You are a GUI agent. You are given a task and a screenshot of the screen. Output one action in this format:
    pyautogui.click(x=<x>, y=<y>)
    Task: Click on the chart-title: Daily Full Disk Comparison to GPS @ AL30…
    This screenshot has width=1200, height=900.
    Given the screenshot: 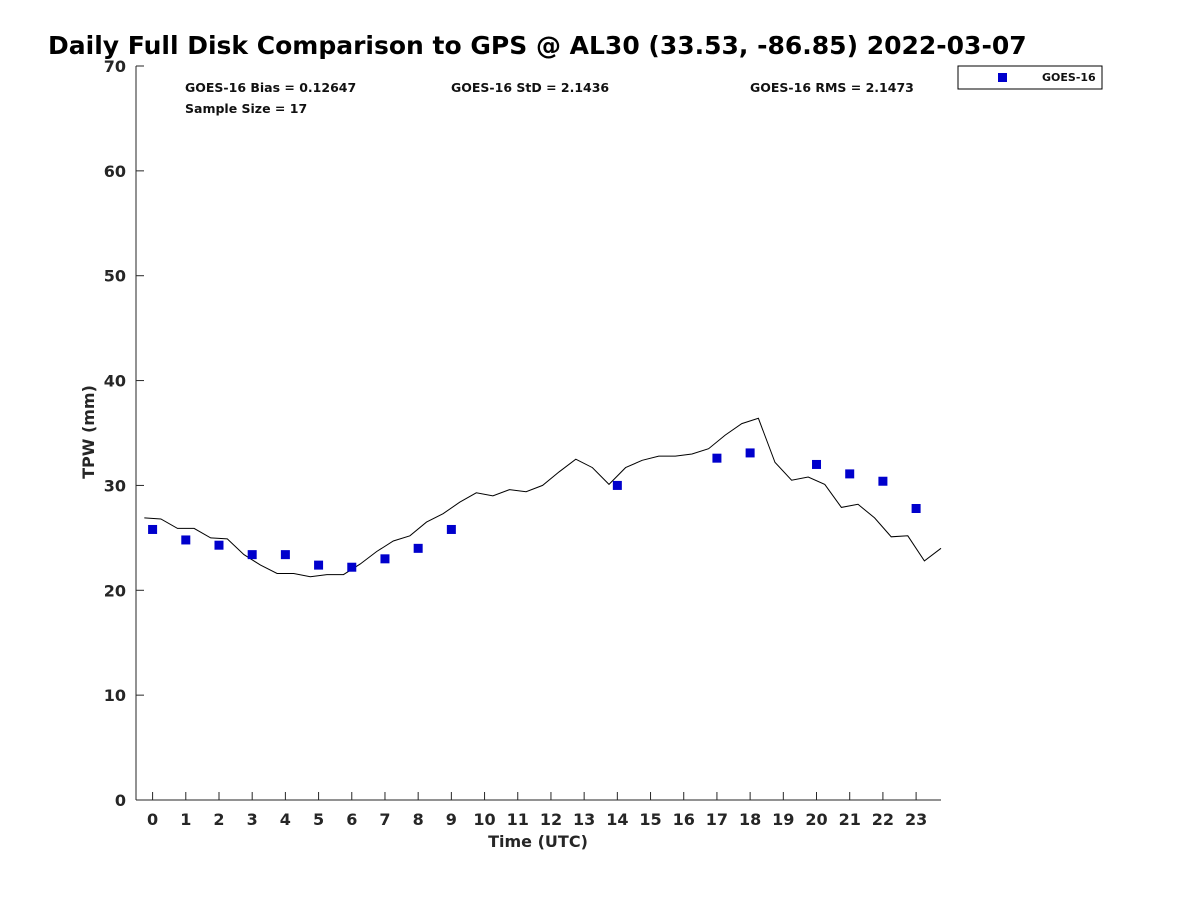 What is the action you would take?
    pyautogui.click(x=537, y=45)
    